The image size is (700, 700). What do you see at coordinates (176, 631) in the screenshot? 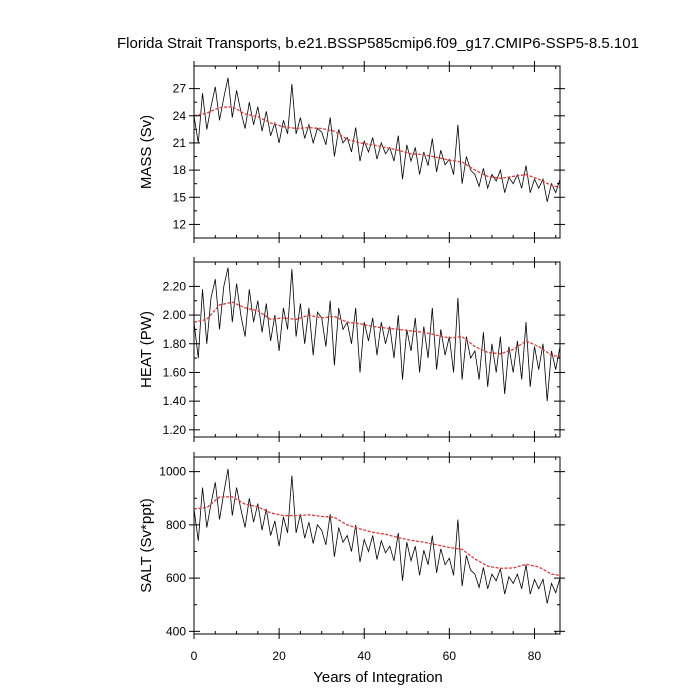
I see `panel-2-ytick-label-0: 400` at bounding box center [176, 631].